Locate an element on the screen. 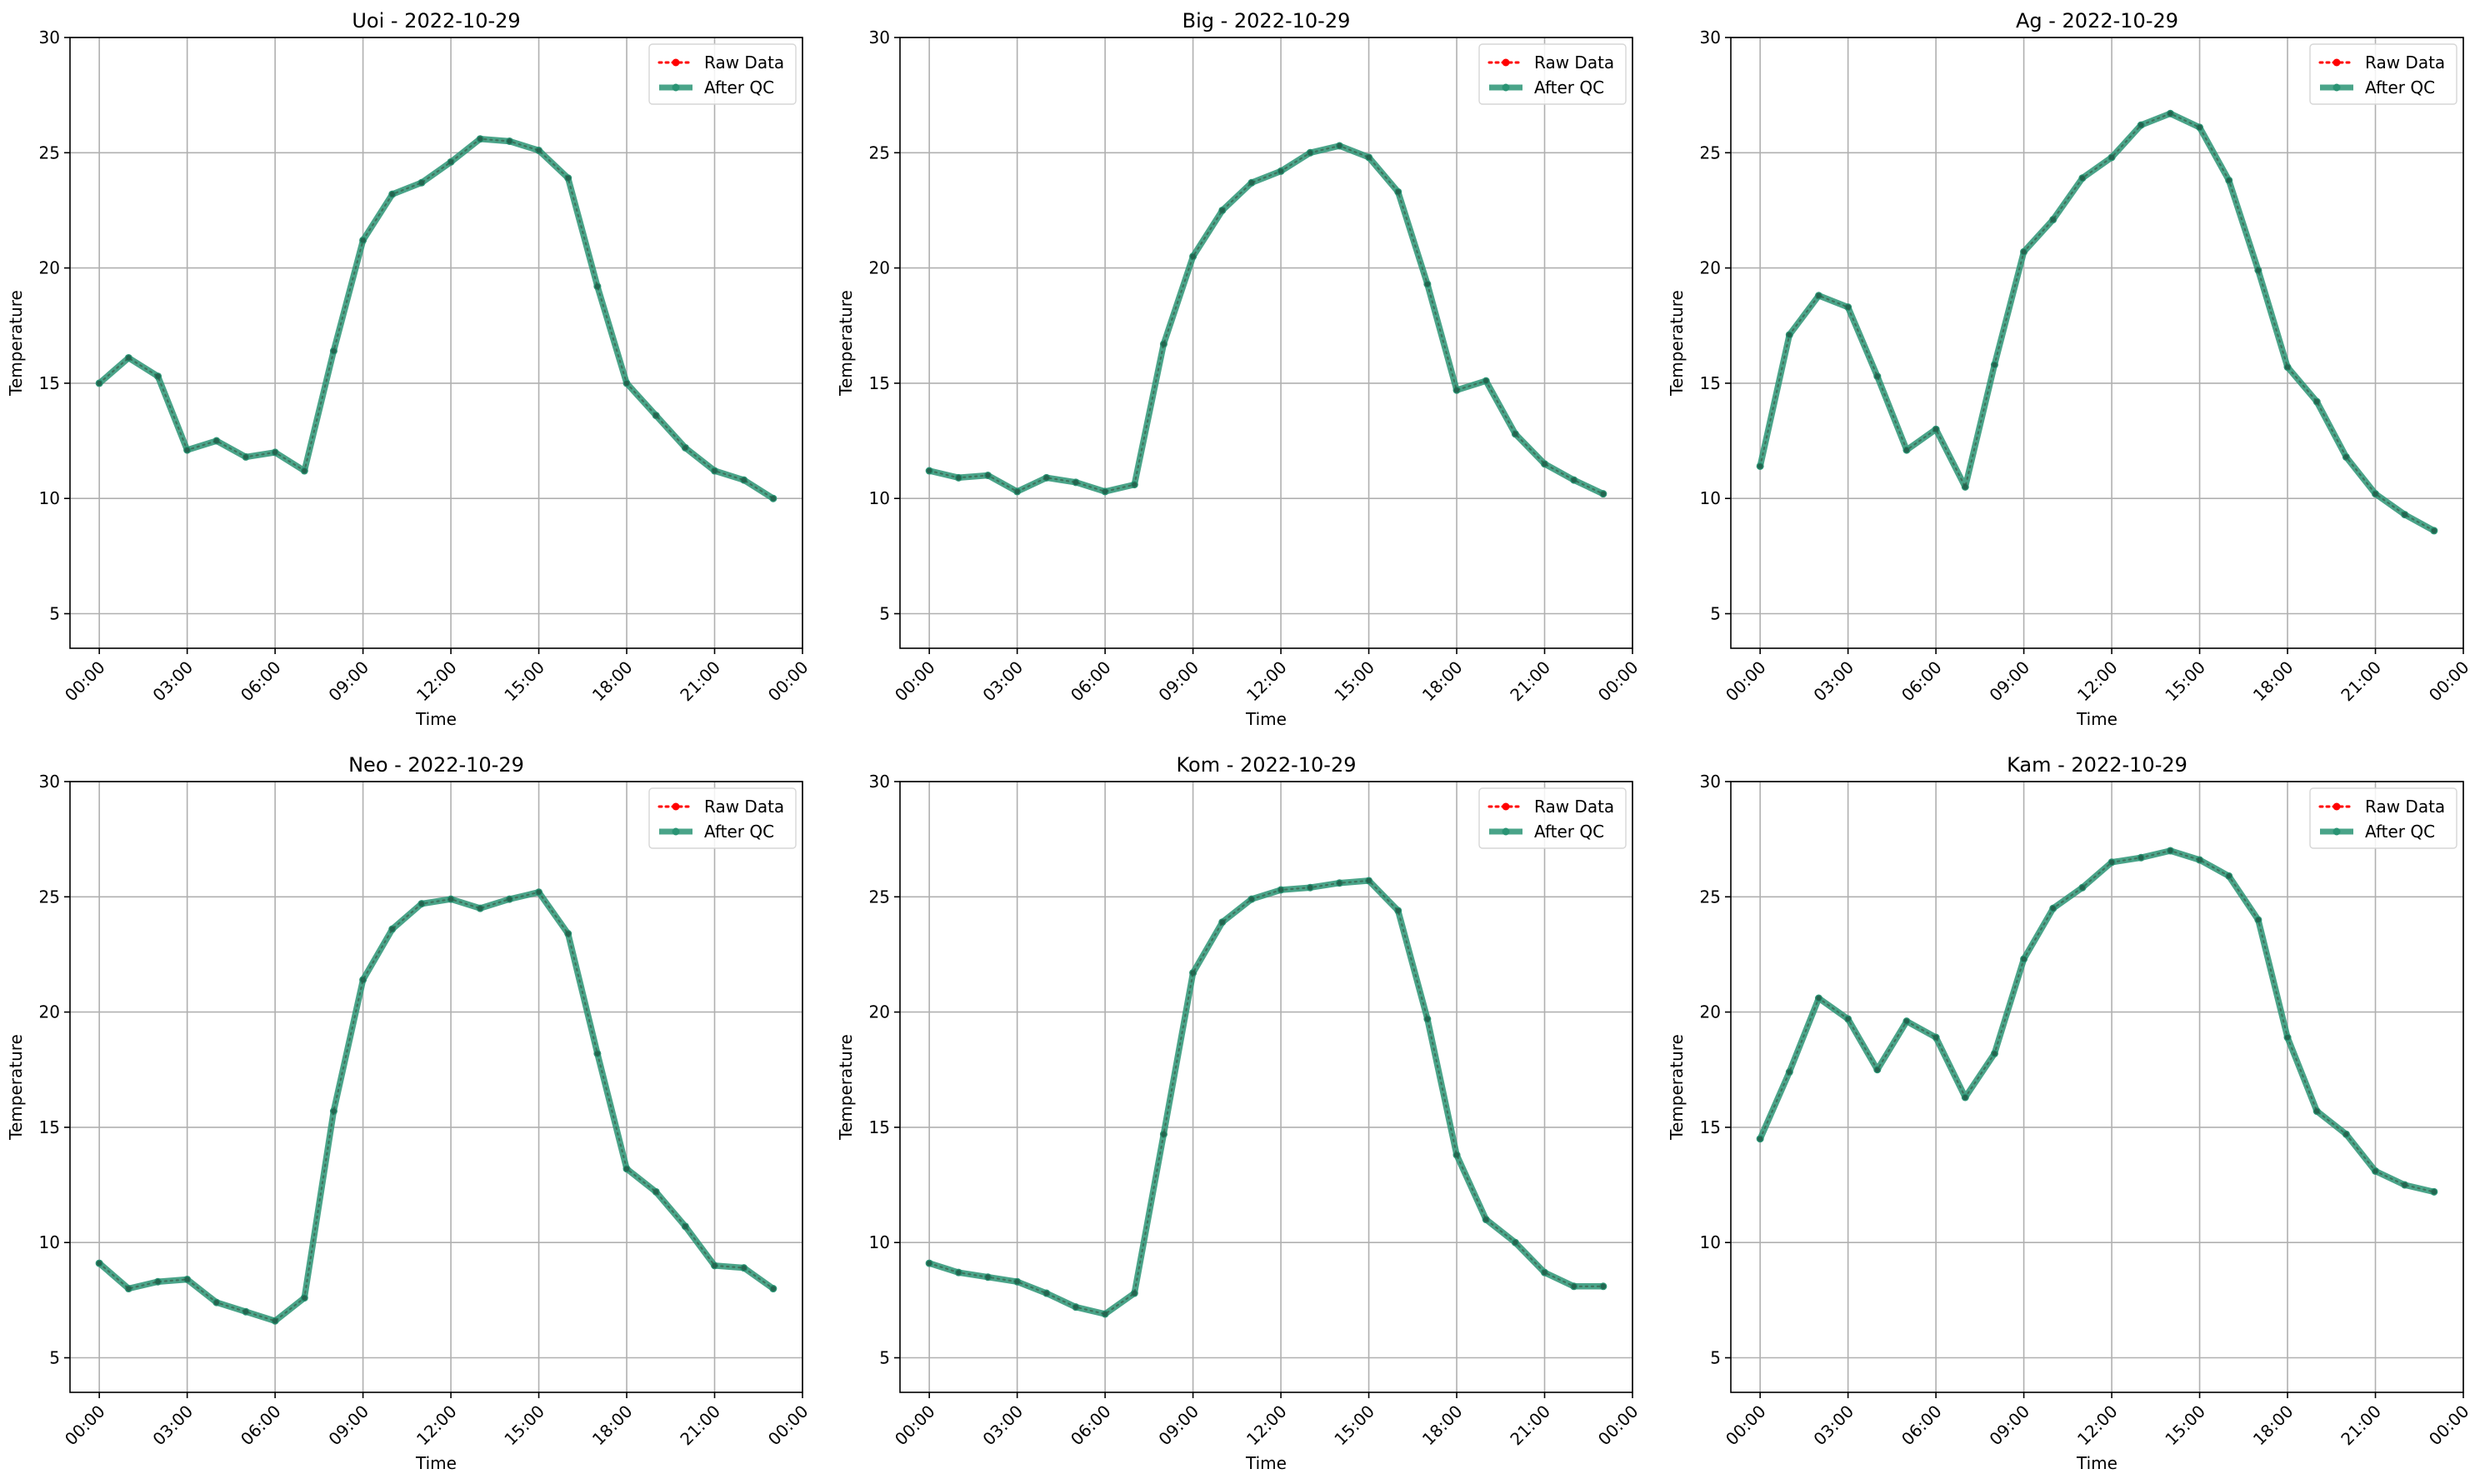  x-axis-label: Time is located at coordinates (436, 719).